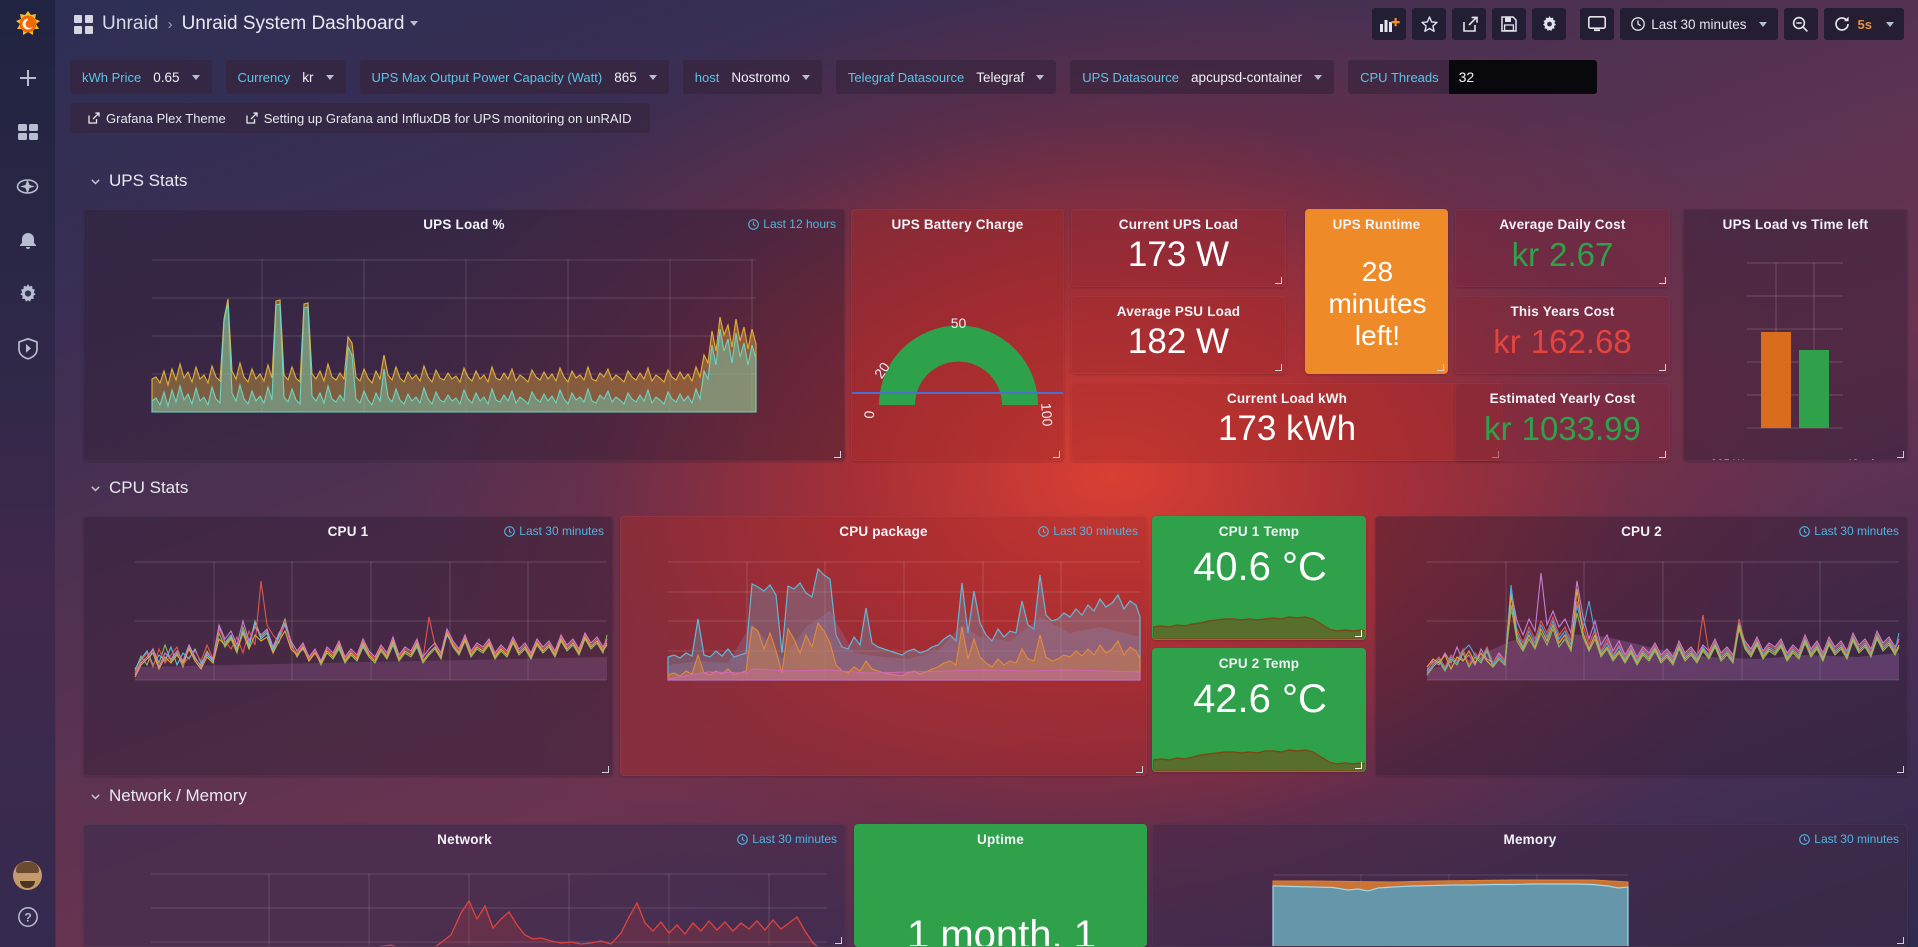  Describe the element at coordinates (1047, 414) in the screenshot. I see `svg-text: 100` at that location.